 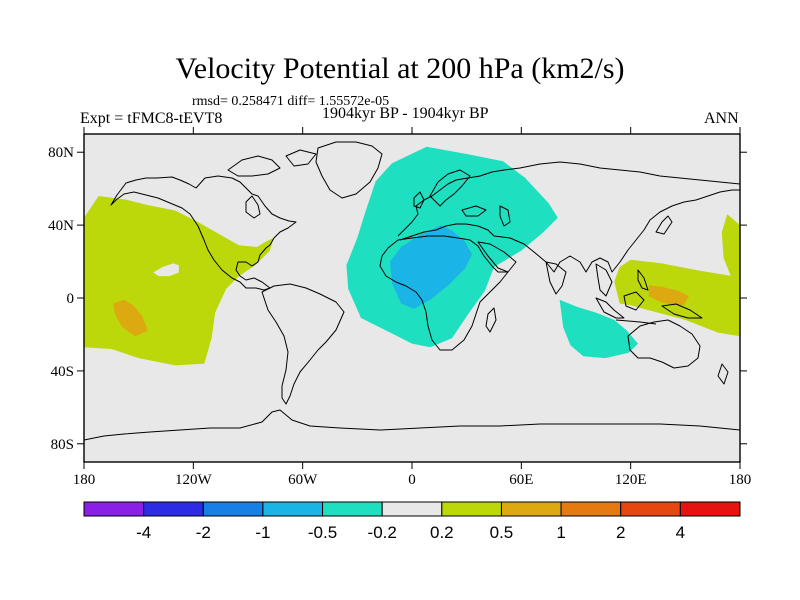 I want to click on colorbar-label: -2, so click(x=203, y=532).